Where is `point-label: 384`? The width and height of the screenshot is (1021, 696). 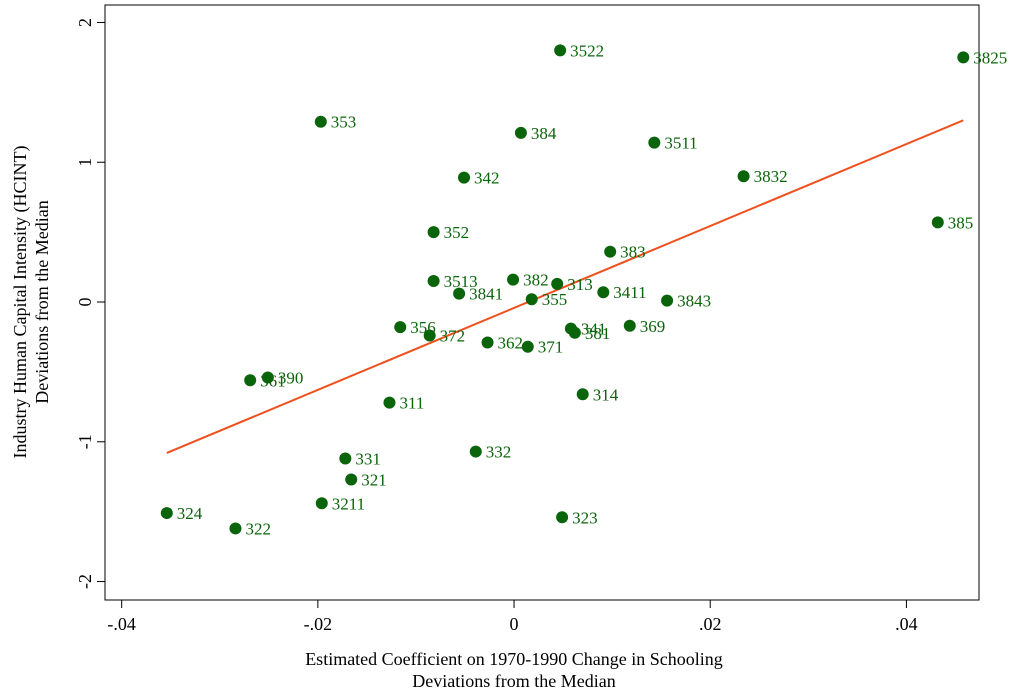
point-label: 384 is located at coordinates (544, 133).